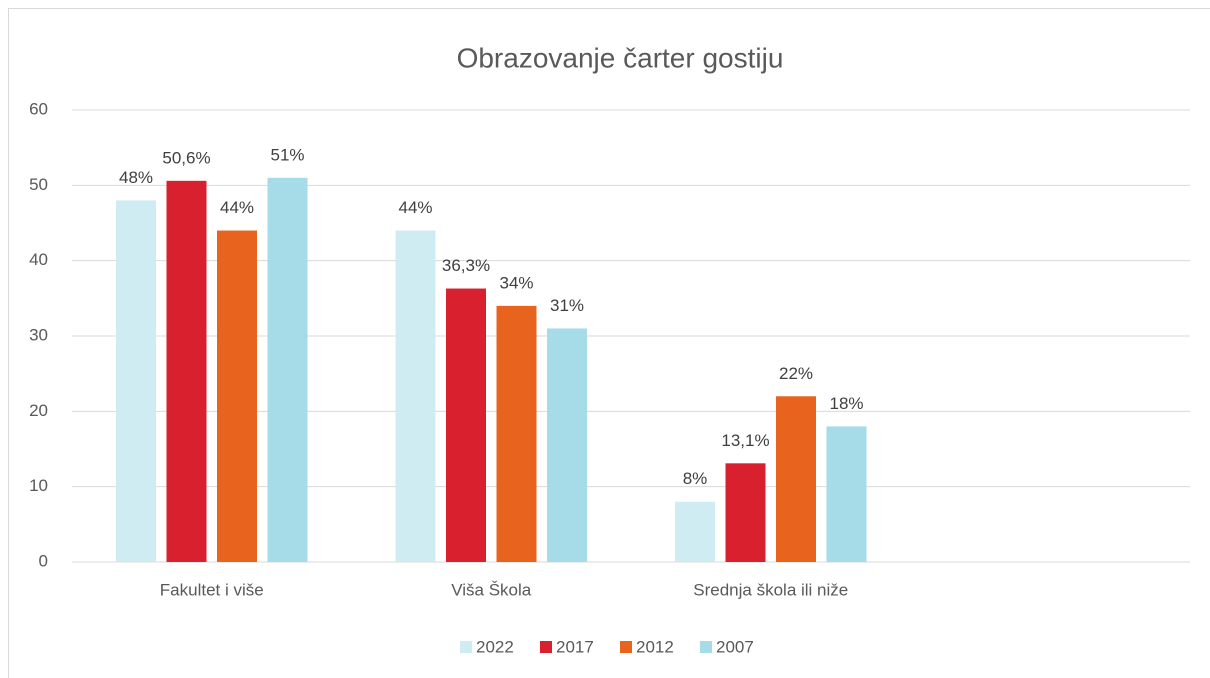  What do you see at coordinates (735, 646) in the screenshot?
I see `legend-label: 2007` at bounding box center [735, 646].